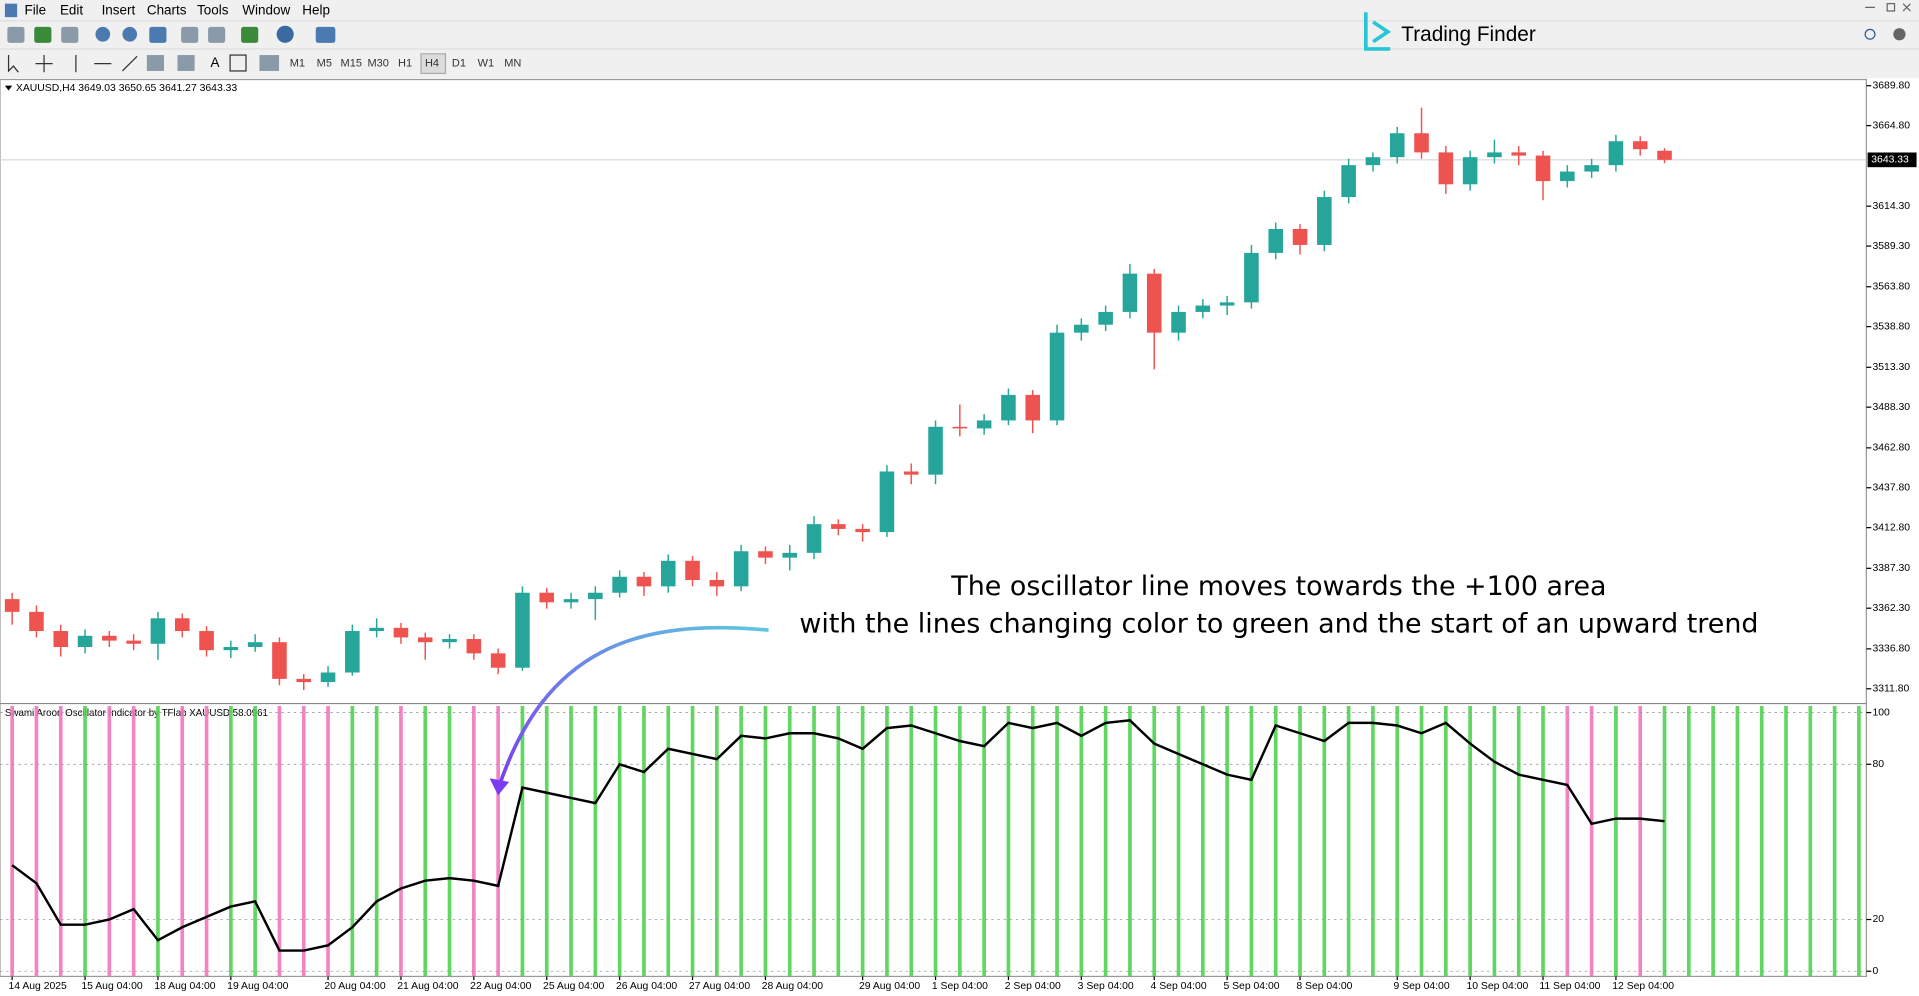 This screenshot has height=996, width=1919. Describe the element at coordinates (1875, 971) in the screenshot. I see `y-tick-label: 0` at that location.